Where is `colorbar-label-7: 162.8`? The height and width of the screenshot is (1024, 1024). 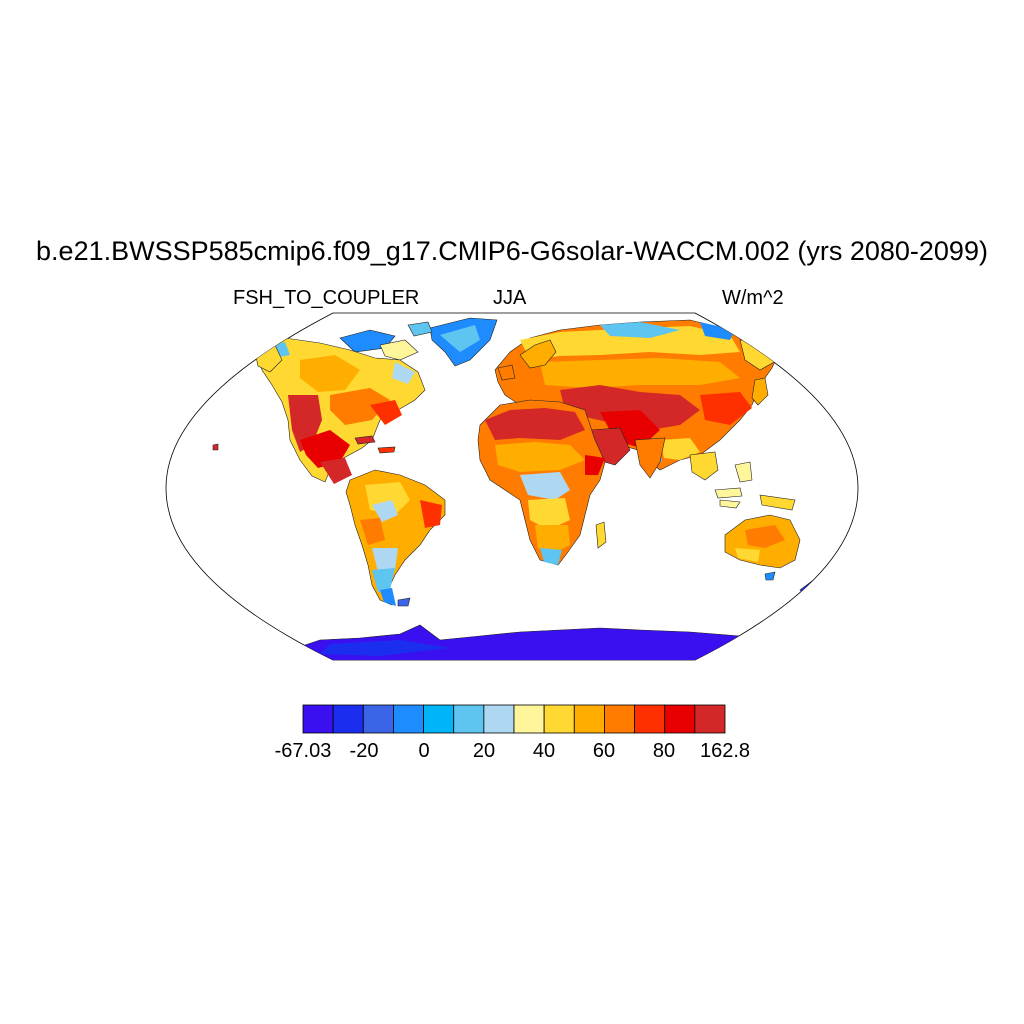
colorbar-label-7: 162.8 is located at coordinates (725, 751).